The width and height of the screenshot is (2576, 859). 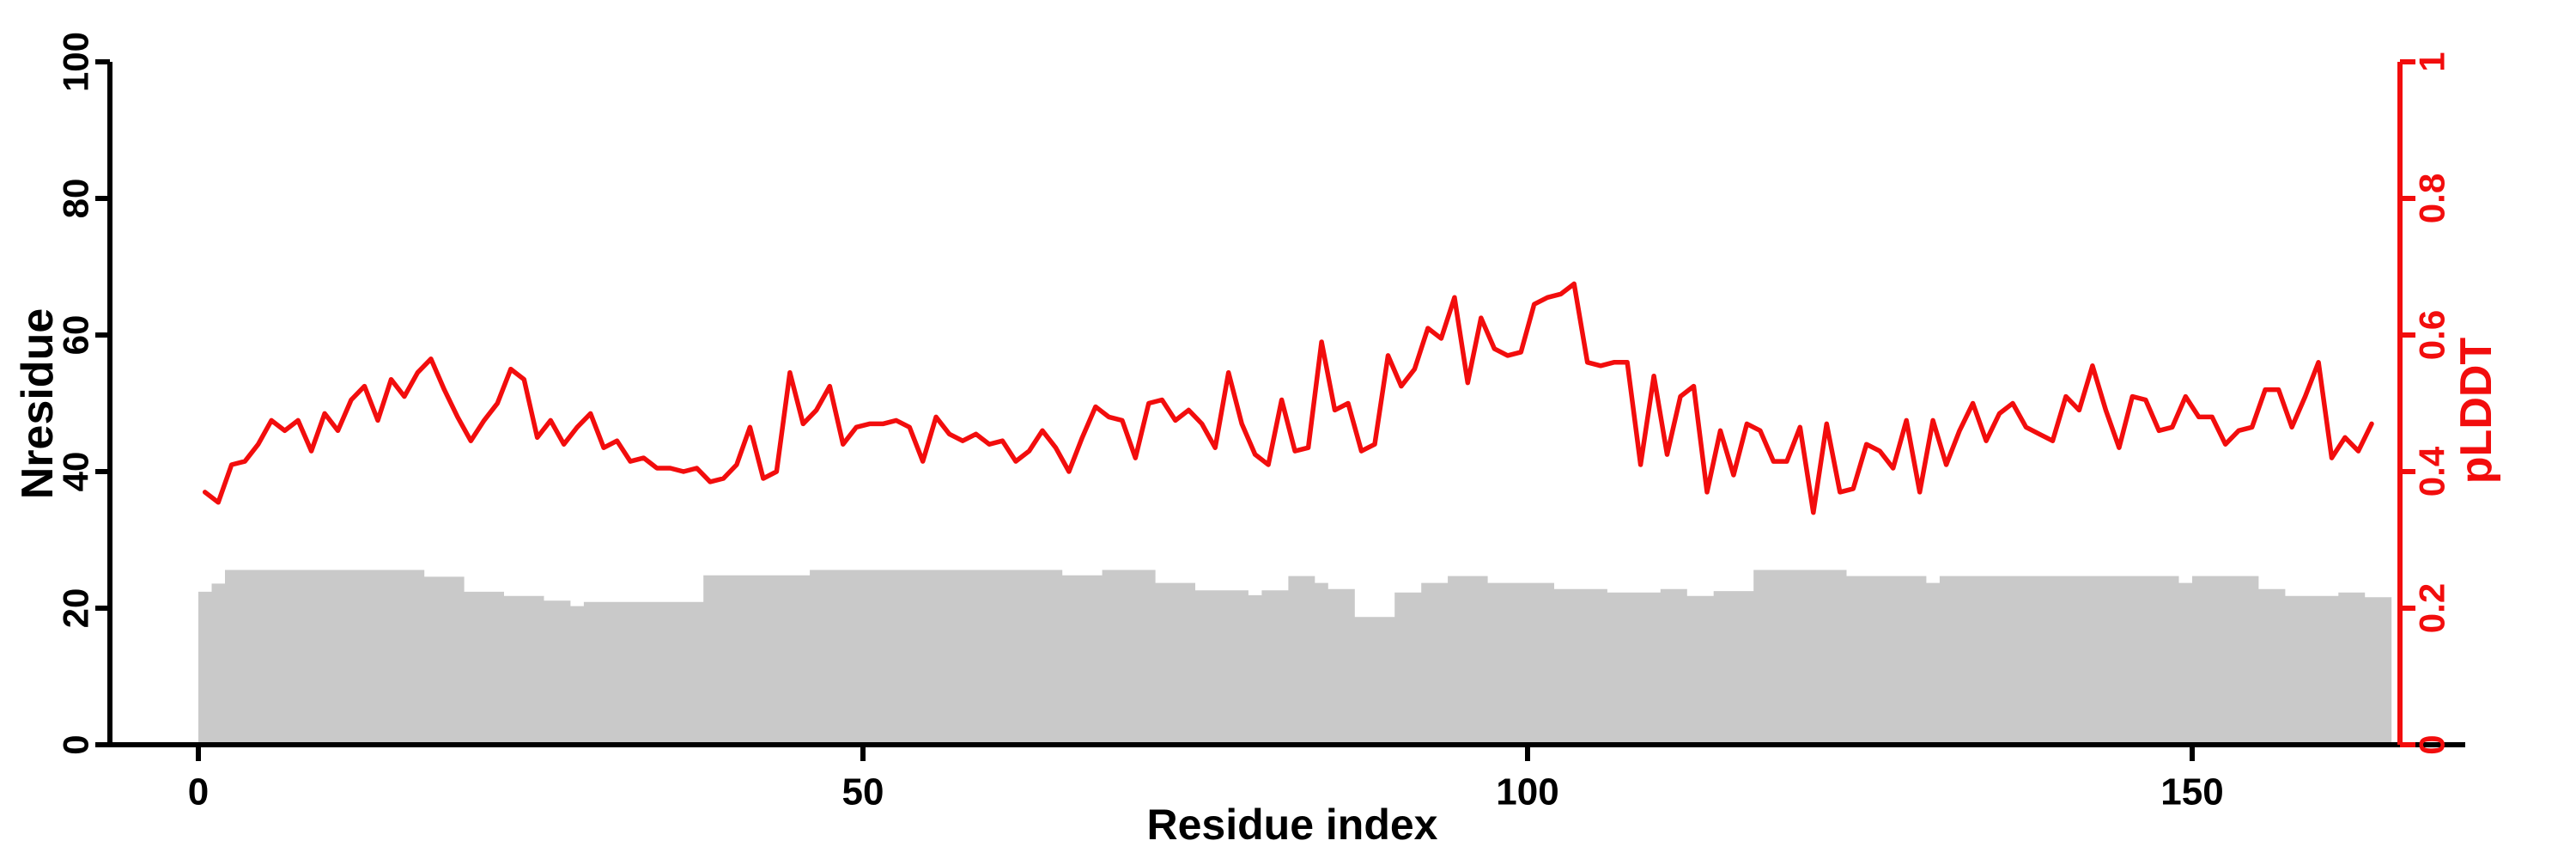 I want to click on bottom-axis-ticks: 0 50 100 150, so click(x=1206, y=779).